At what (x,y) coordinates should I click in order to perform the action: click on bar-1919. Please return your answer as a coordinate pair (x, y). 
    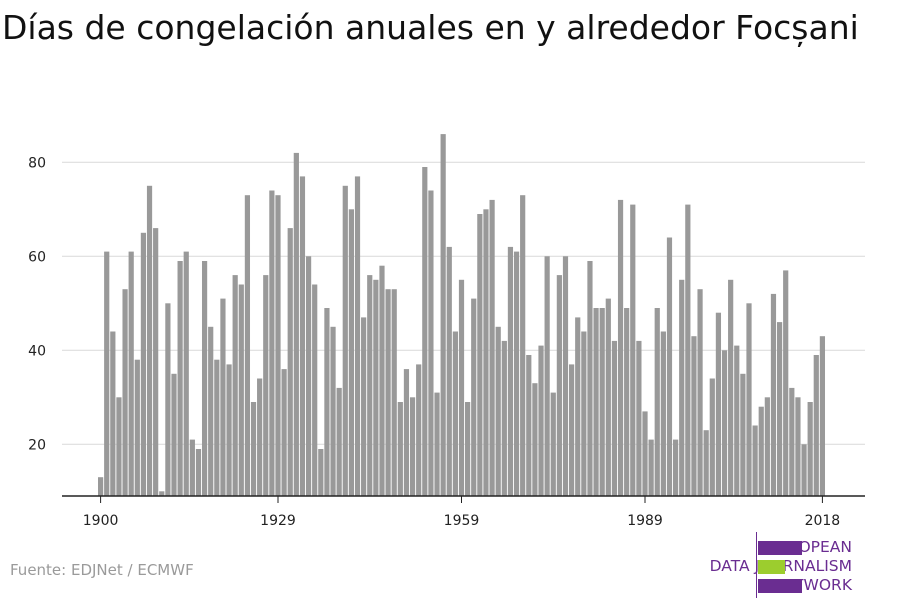
    Looking at the image, I should click on (217, 427).